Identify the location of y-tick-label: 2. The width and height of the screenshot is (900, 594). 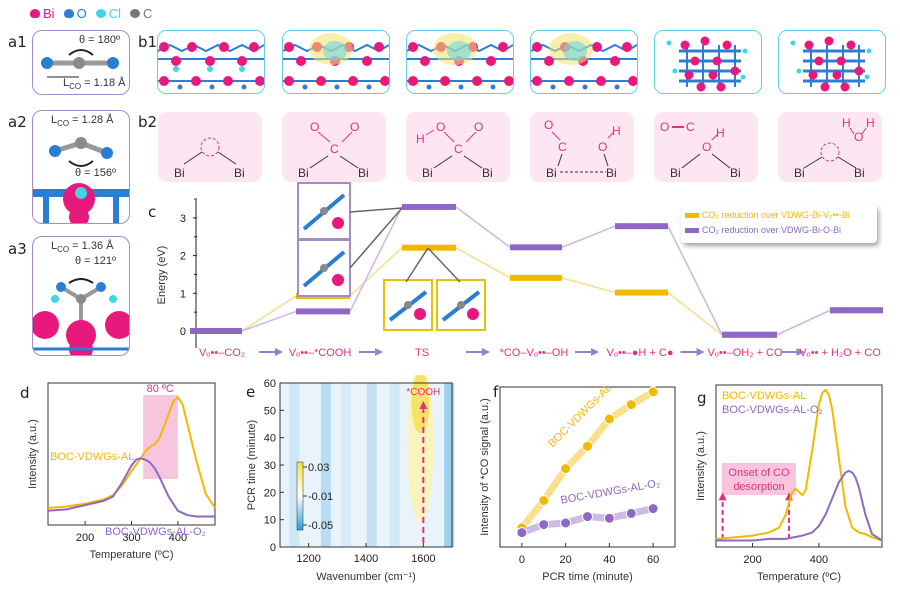
(183, 257).